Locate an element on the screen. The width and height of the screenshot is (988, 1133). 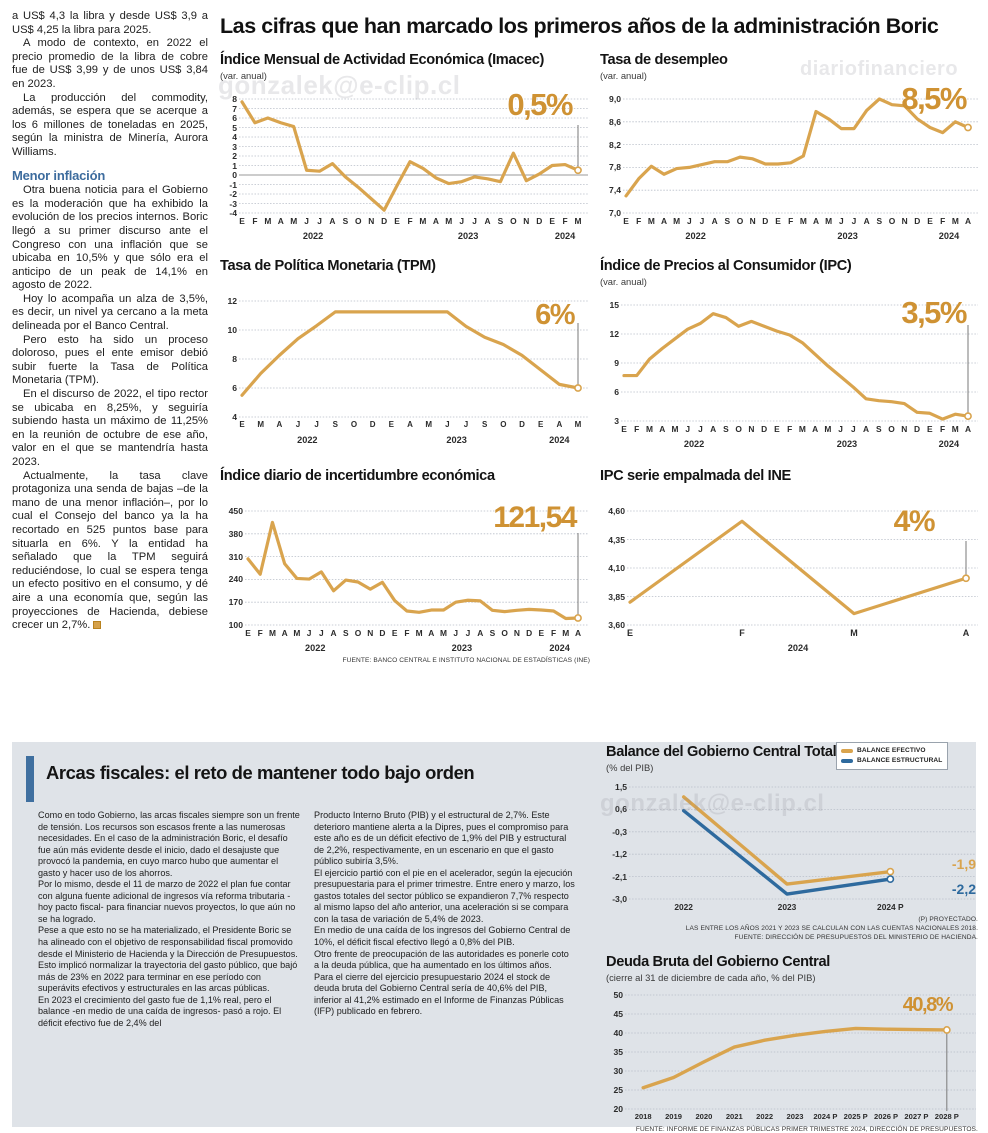
y-axis-labels: 4,60 4,35 4,10 3,85 3,60 is located at coordinates (790, 568).